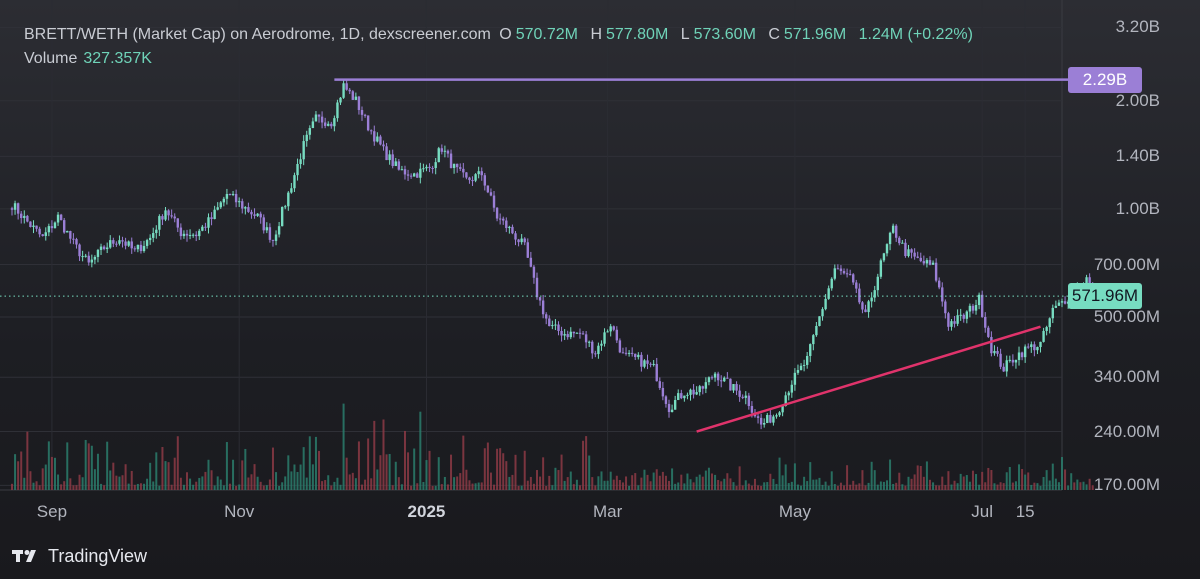 The image size is (1200, 579). Describe the element at coordinates (1126, 431) in the screenshot. I see `y-tick-label: 240.00M` at that location.